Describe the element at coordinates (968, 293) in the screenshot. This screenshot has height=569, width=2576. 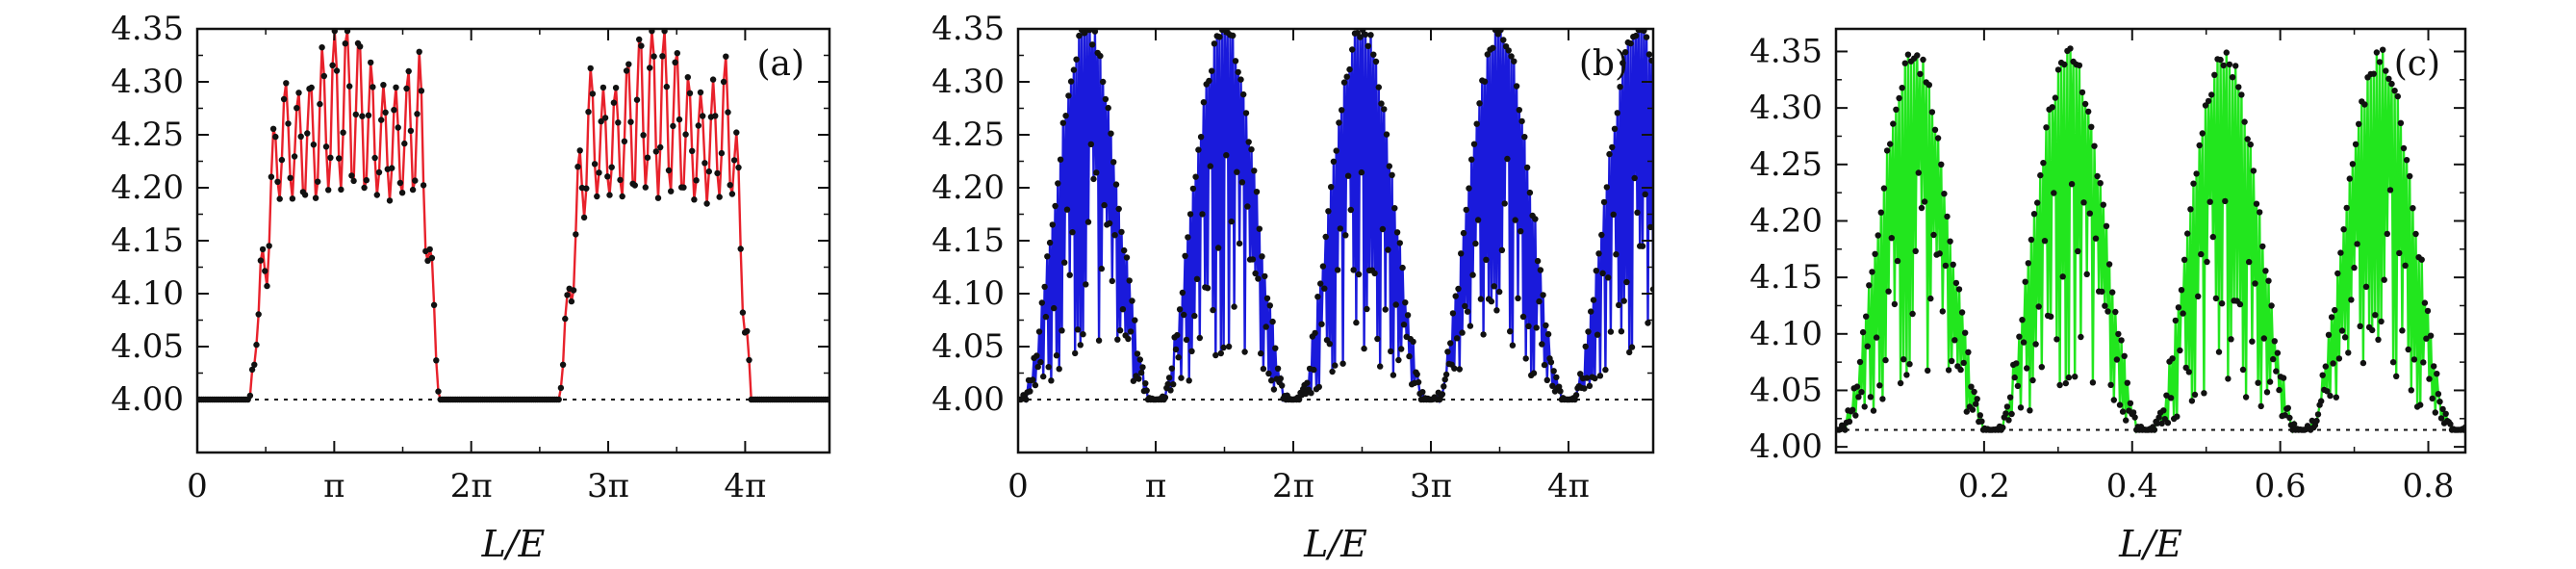
I see `y-tick-label: 4.10` at that location.